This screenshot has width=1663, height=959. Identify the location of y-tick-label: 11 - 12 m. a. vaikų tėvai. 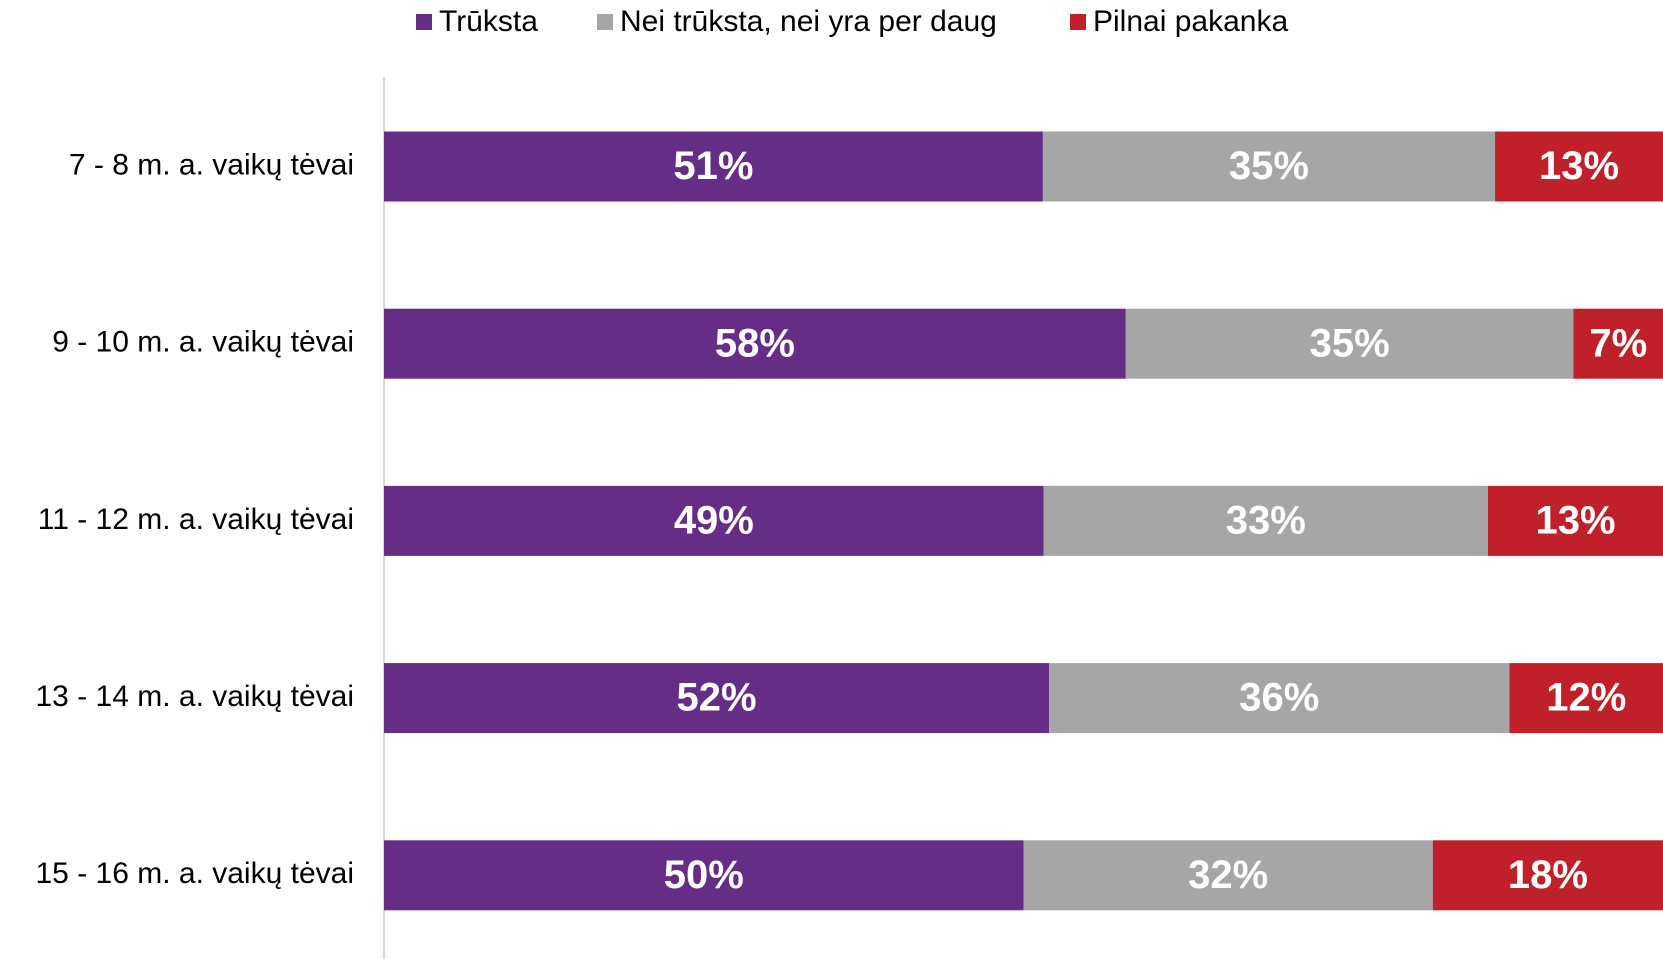
(196, 519).